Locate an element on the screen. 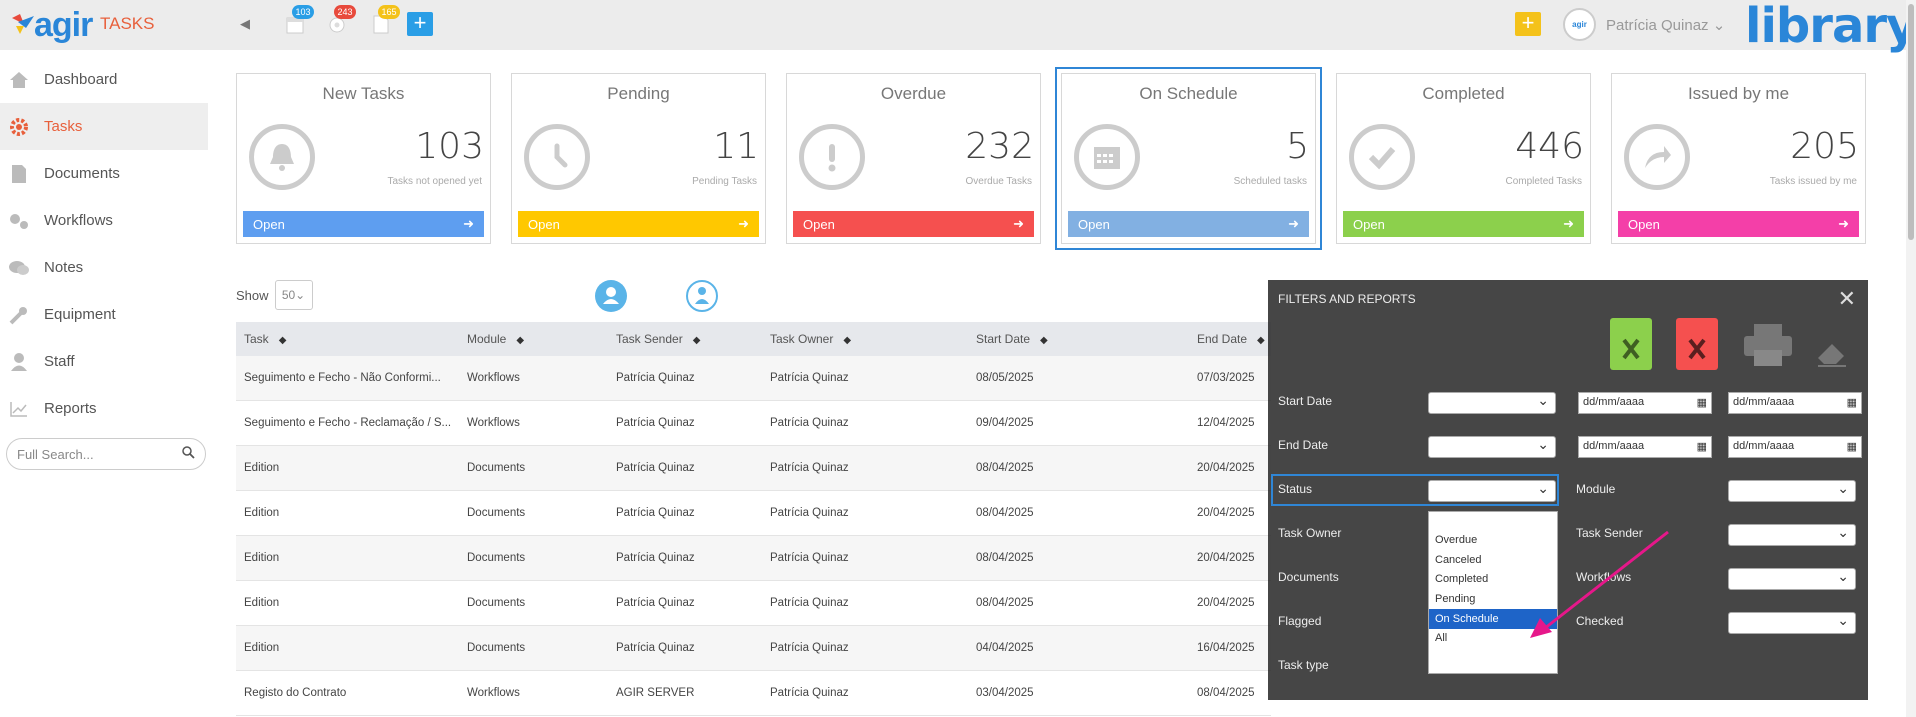 The width and height of the screenshot is (1916, 717). excel-remove-icon is located at coordinates (1697, 344).